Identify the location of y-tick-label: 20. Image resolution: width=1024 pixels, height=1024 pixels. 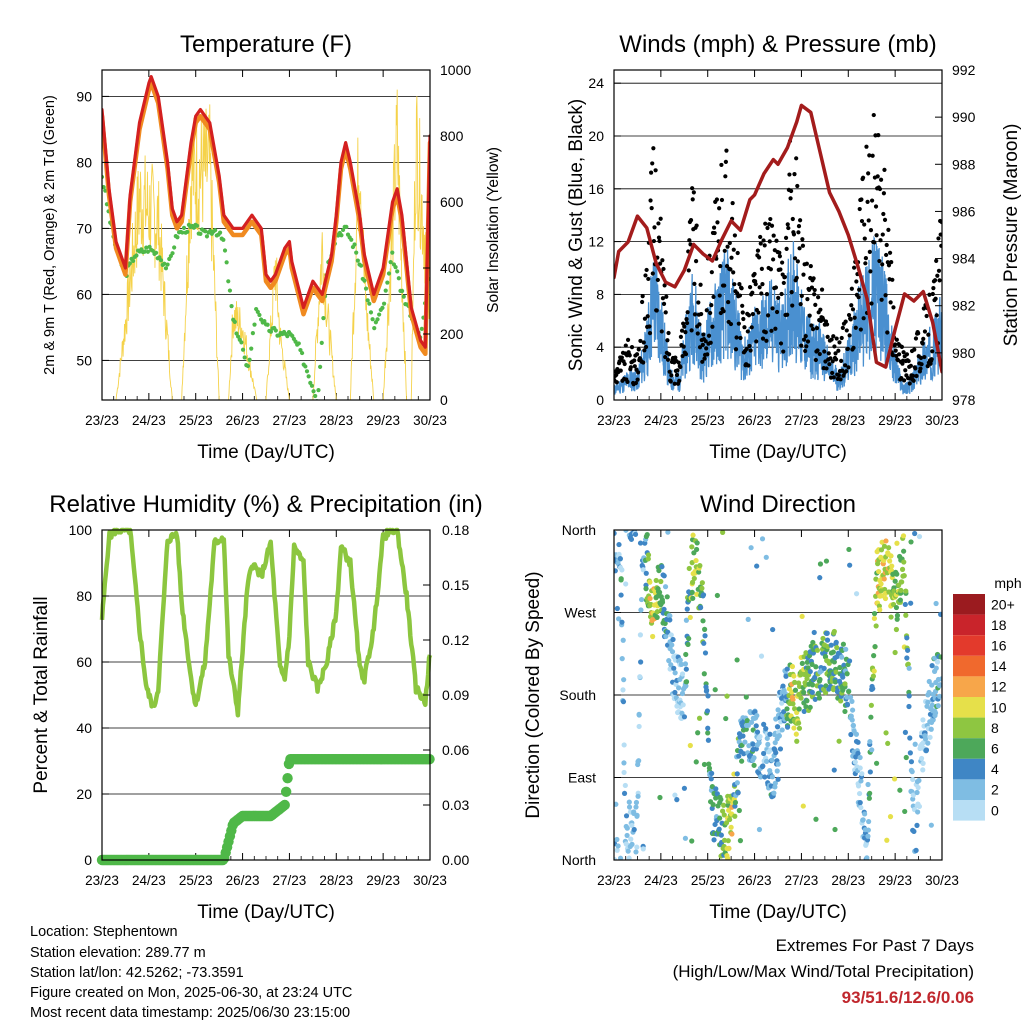
(84, 794).